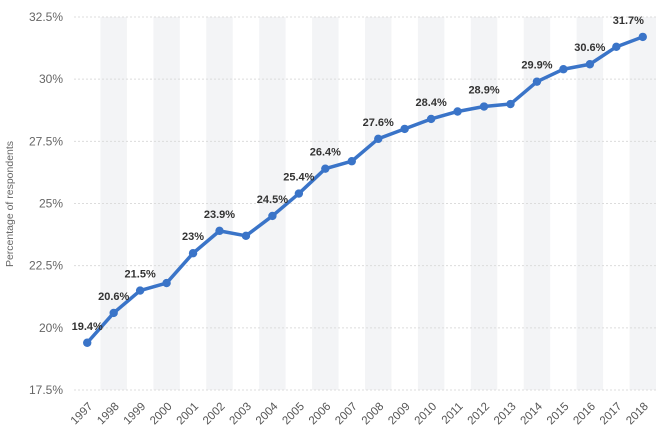 The image size is (664, 439). I want to click on data-label-1999: 21.5%, so click(140, 275).